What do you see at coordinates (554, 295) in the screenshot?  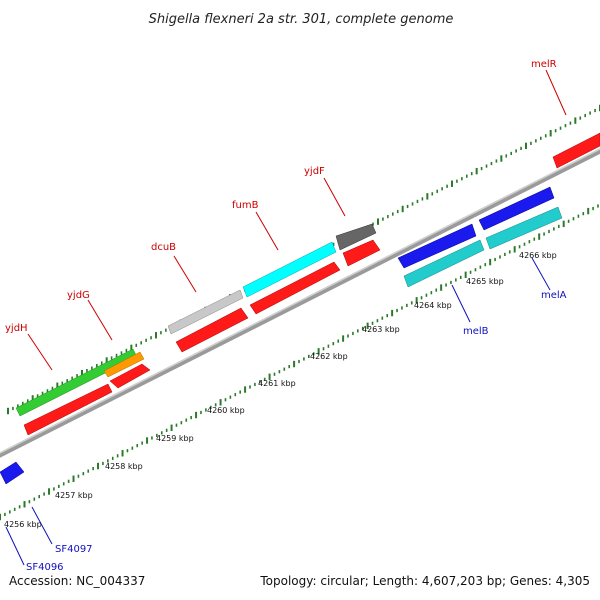 I see `gene-label-melA: melA` at bounding box center [554, 295].